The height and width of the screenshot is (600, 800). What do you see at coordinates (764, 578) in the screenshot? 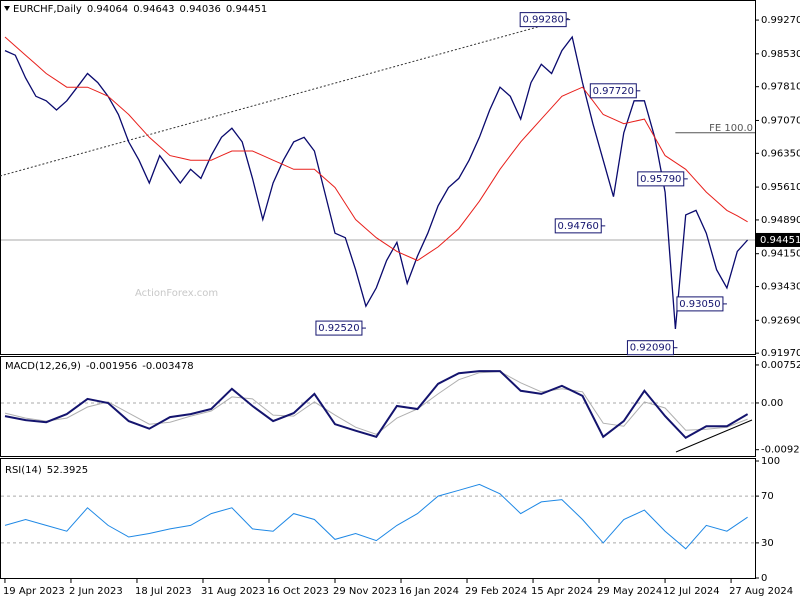
I see `y-tick-label: 0` at bounding box center [764, 578].